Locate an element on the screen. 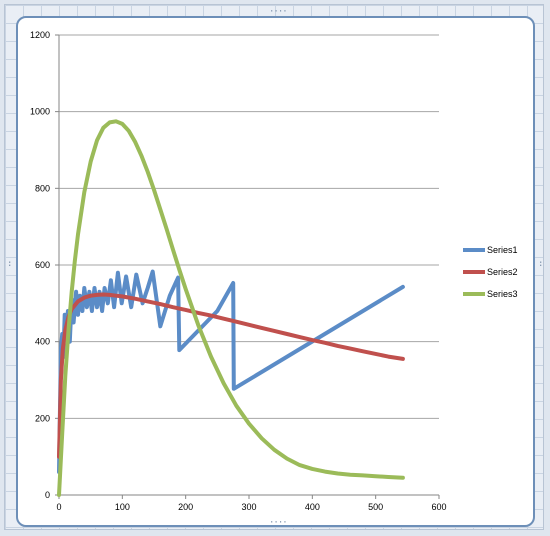  x-tick-label: 600 is located at coordinates (438, 507).